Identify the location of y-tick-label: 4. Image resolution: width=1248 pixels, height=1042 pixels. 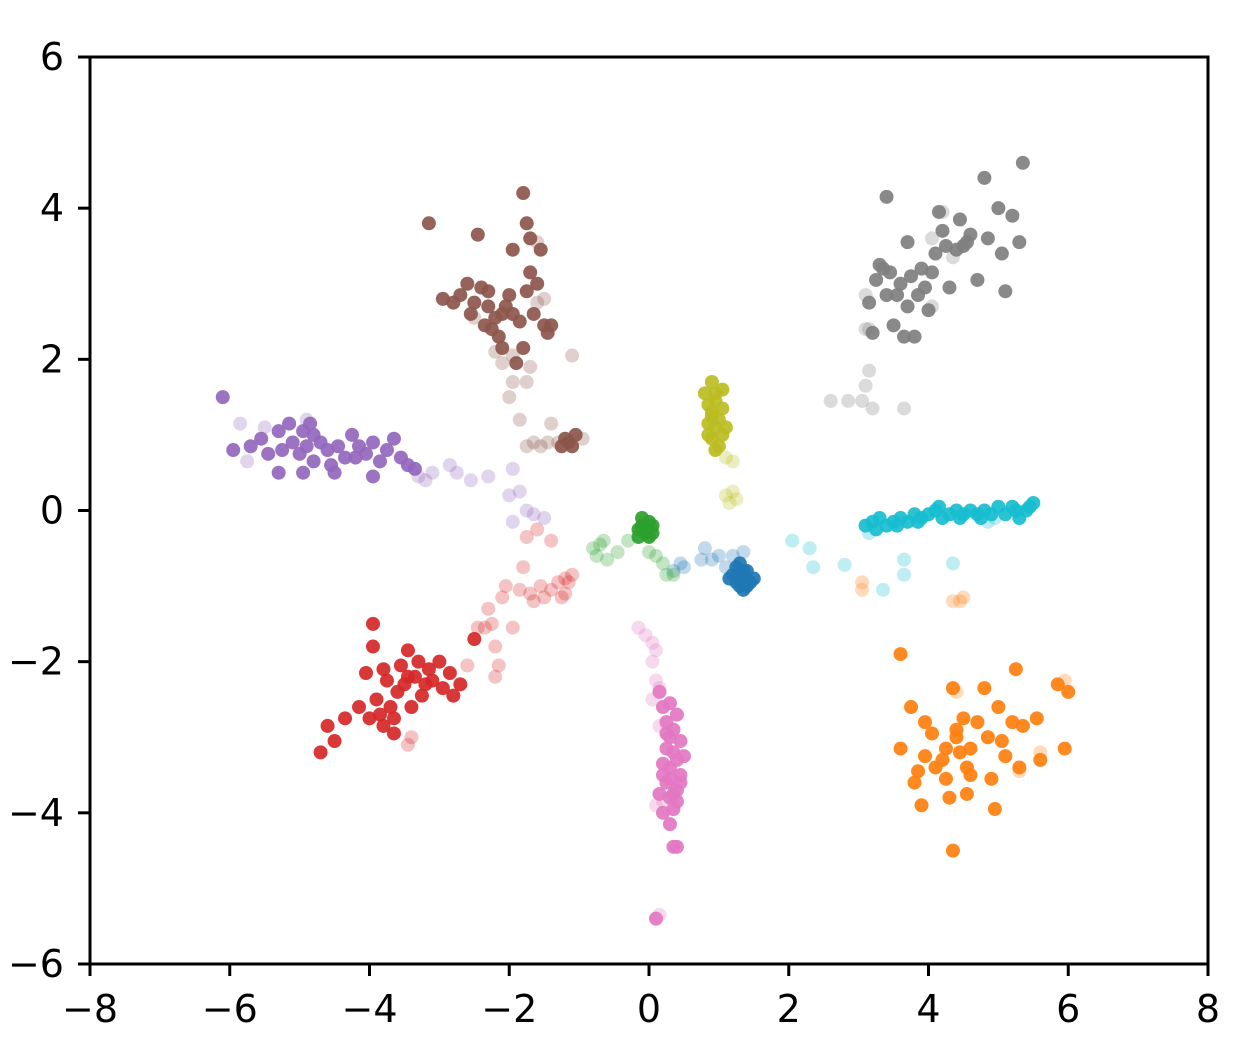
(52, 208).